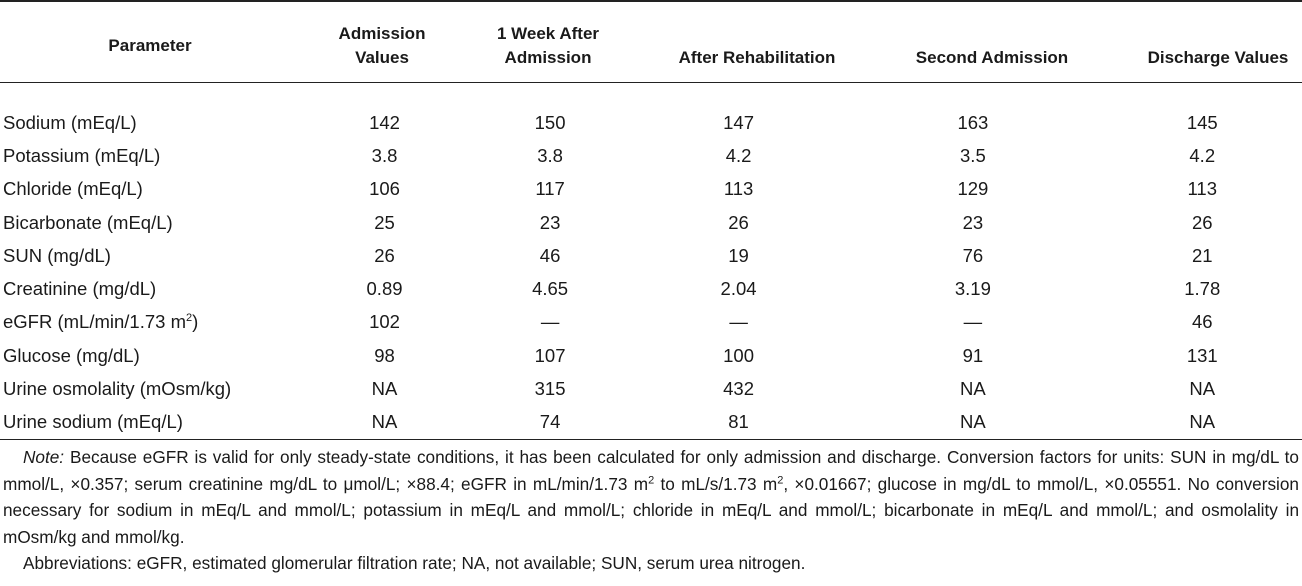  What do you see at coordinates (57, 255) in the screenshot?
I see `parameter-name: SUN (mg/dL)` at bounding box center [57, 255].